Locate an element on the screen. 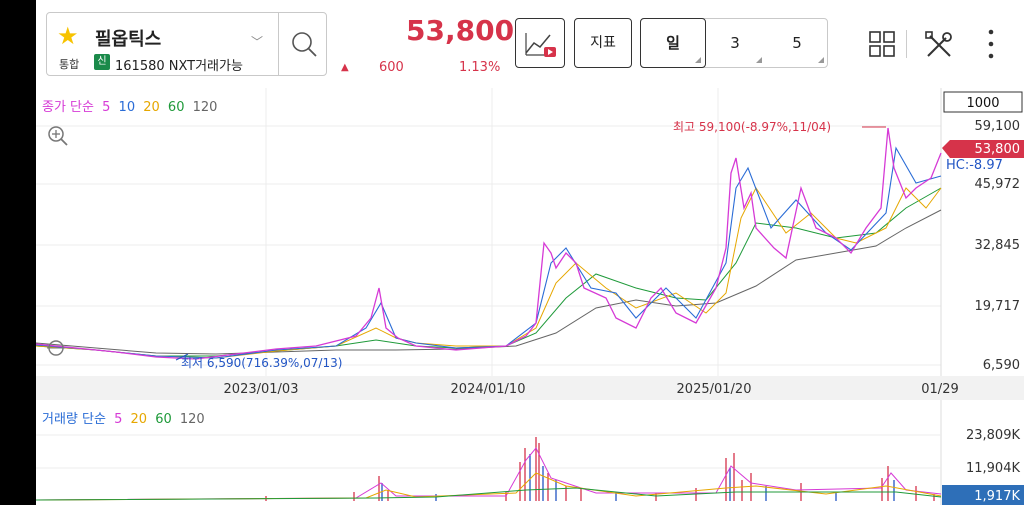 This screenshot has width=1024, height=505. vol-legend-ma5: 5 is located at coordinates (118, 419).